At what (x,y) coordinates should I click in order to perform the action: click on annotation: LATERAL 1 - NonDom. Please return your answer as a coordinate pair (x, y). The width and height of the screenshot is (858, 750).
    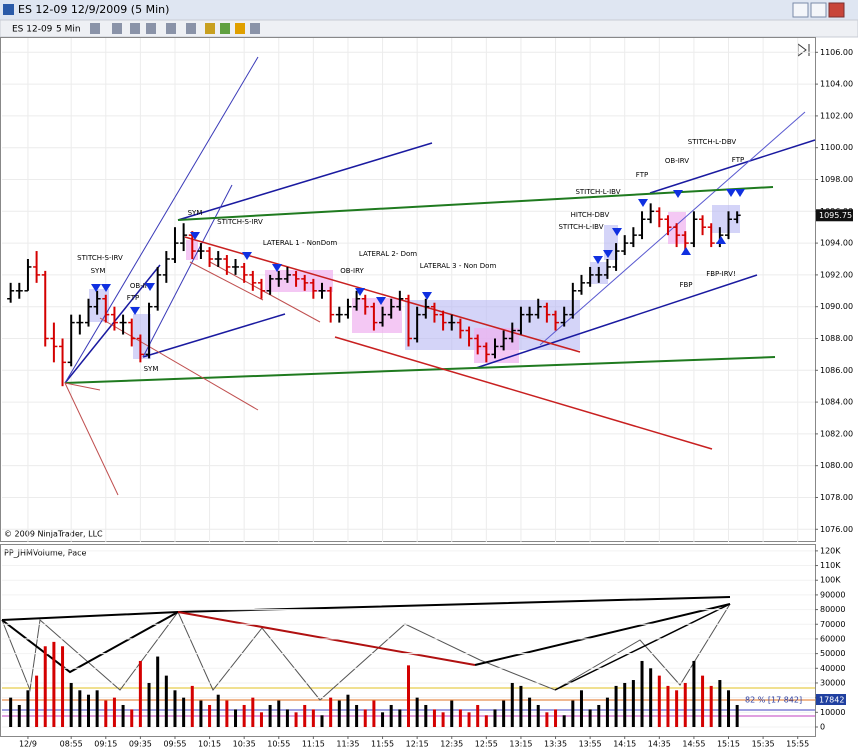
    Looking at the image, I should click on (300, 243).